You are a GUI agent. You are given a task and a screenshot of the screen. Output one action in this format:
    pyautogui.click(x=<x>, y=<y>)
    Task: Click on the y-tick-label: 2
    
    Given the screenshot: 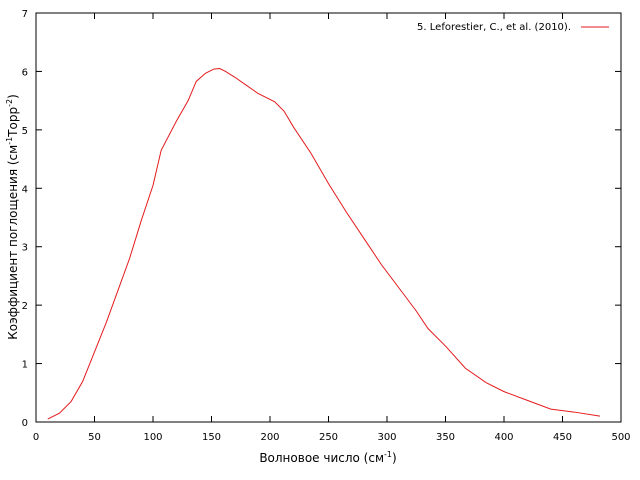 What is the action you would take?
    pyautogui.click(x=25, y=306)
    